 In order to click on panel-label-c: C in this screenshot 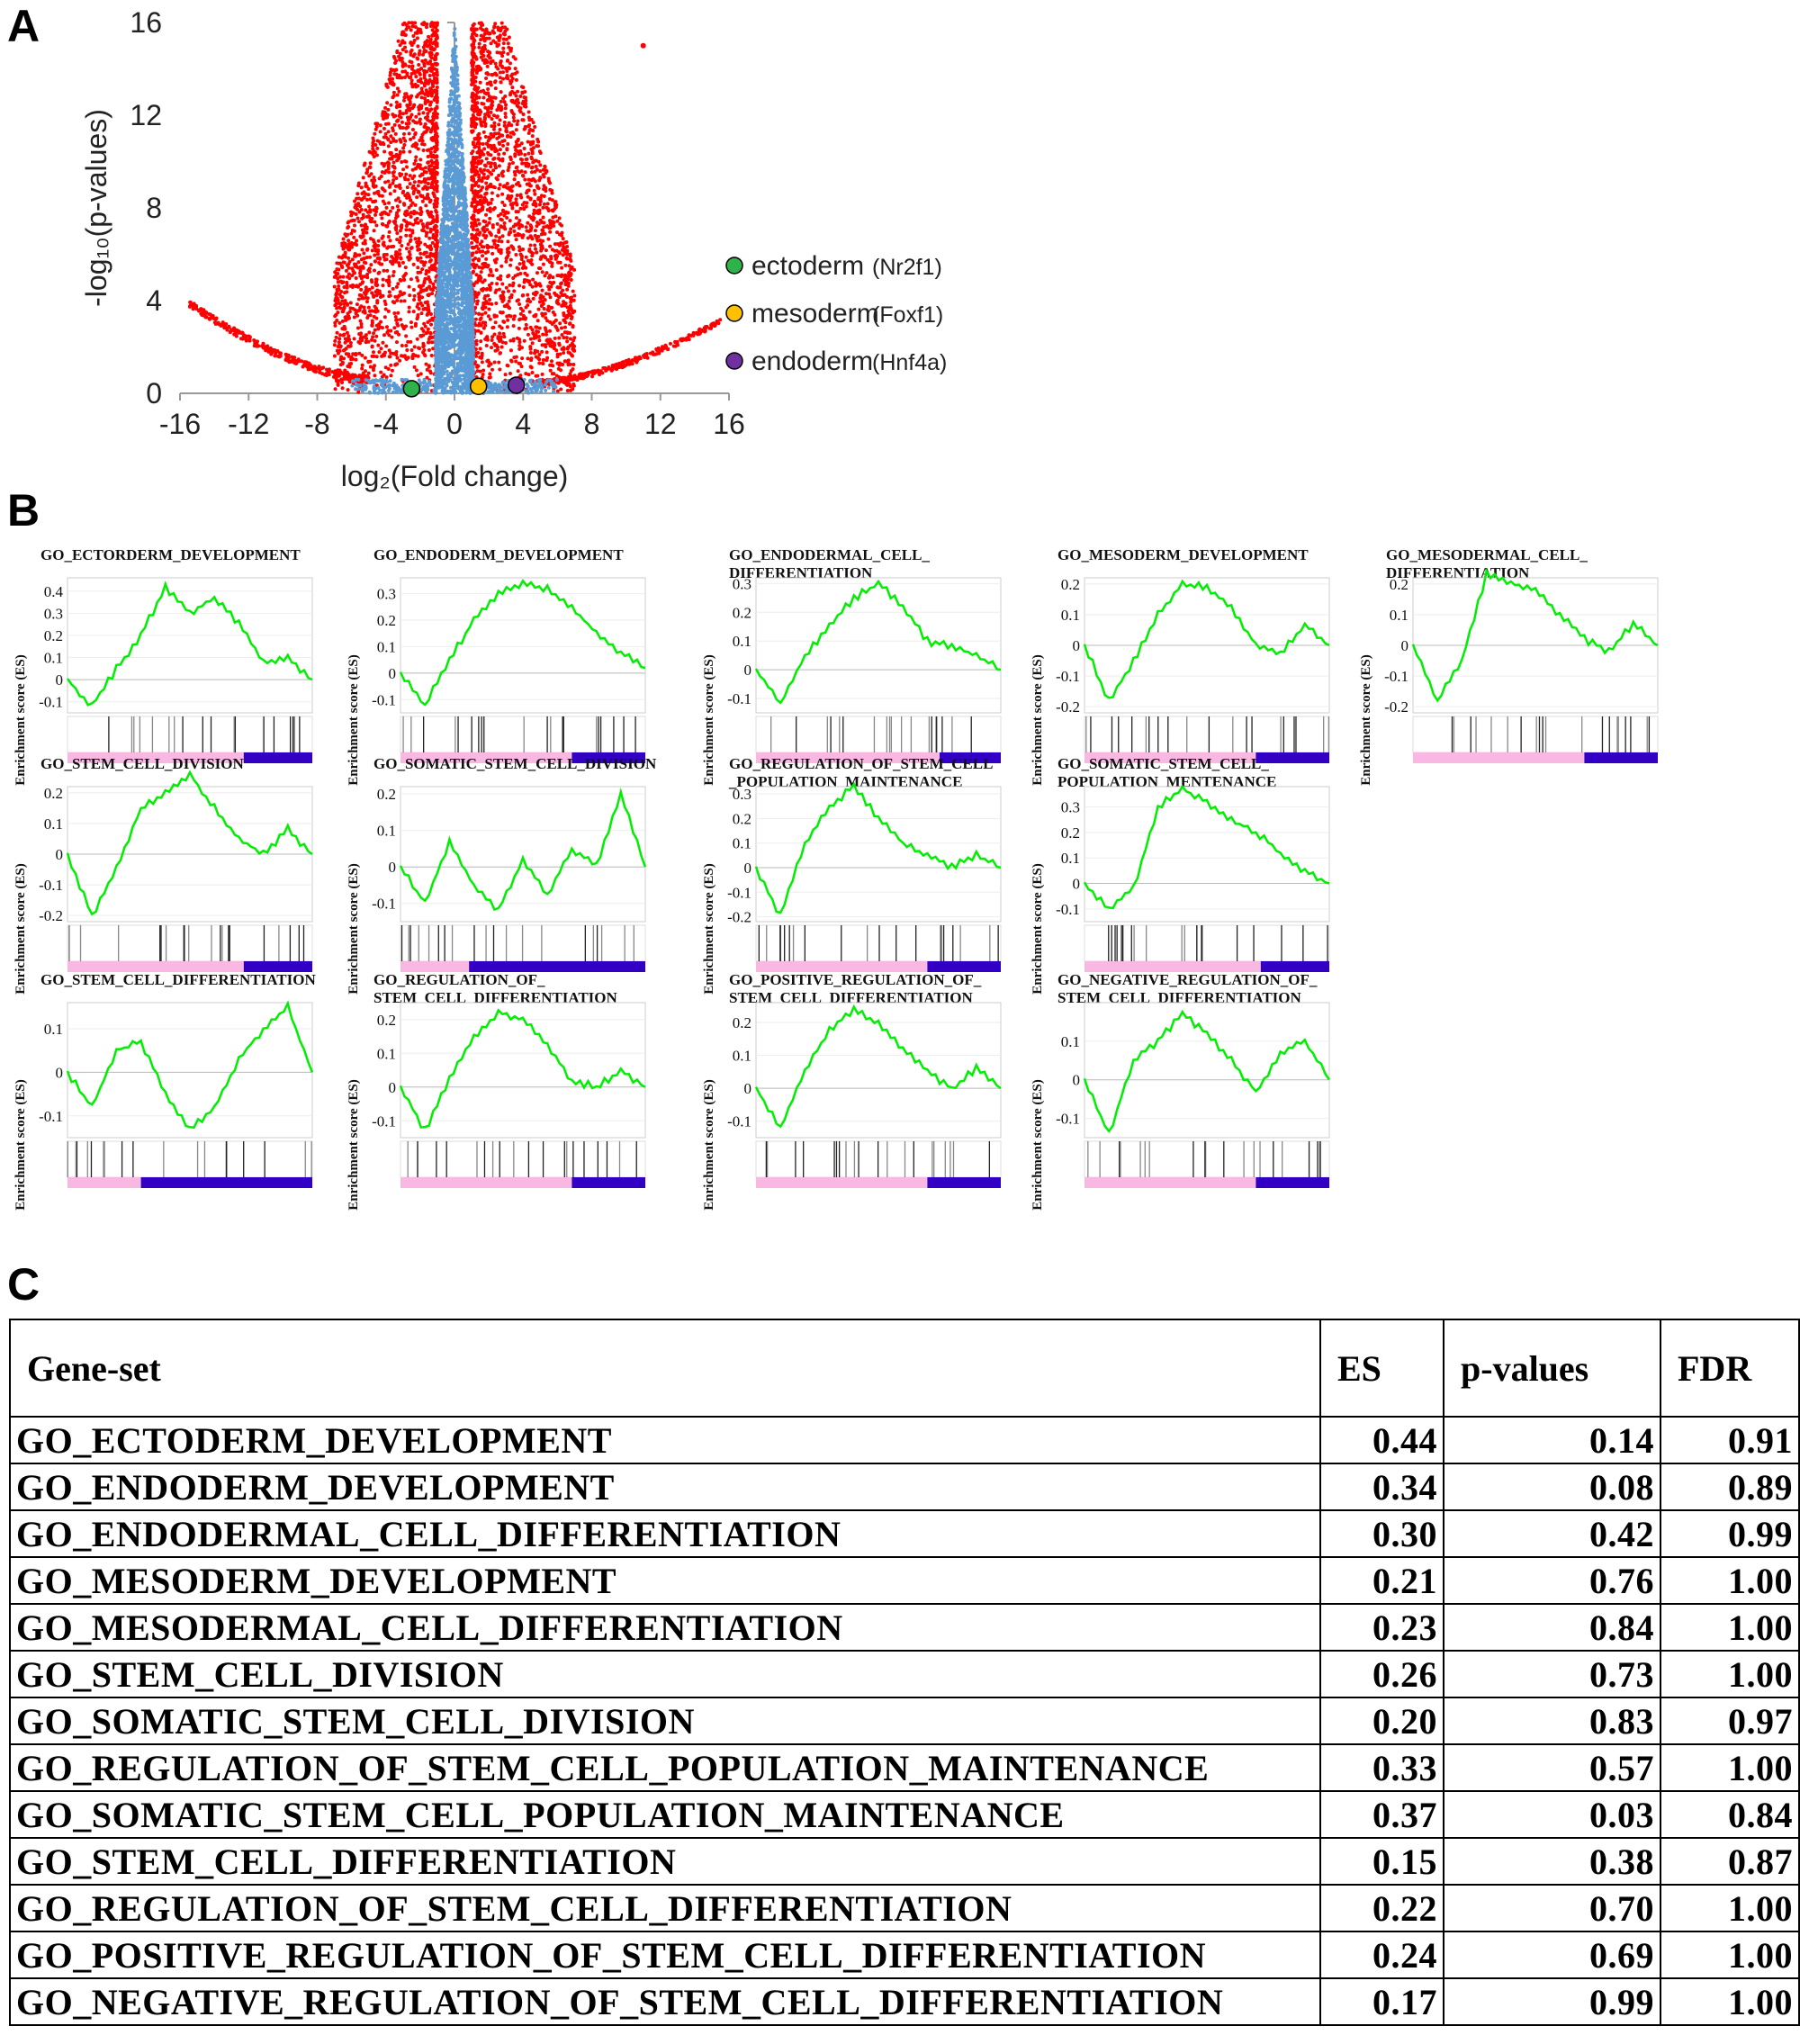, I will do `click(23, 1284)`.